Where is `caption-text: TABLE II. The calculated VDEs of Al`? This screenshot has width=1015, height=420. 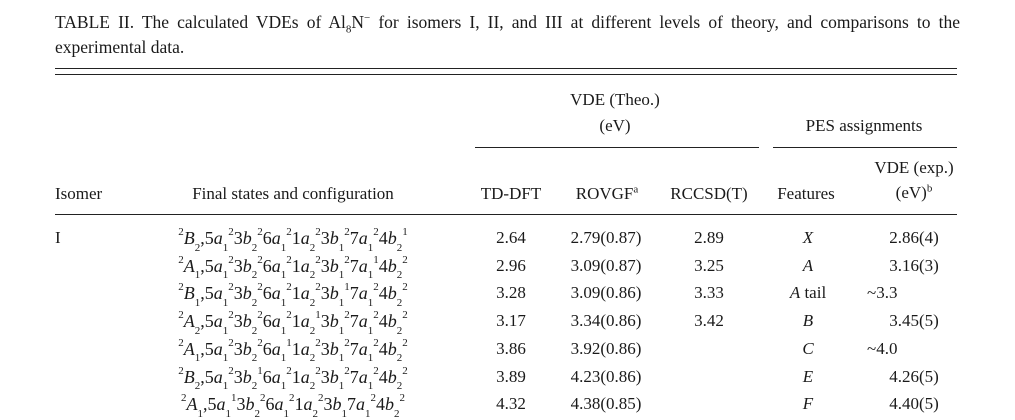 caption-text: TABLE II. The calculated VDEs of Al is located at coordinates (200, 22).